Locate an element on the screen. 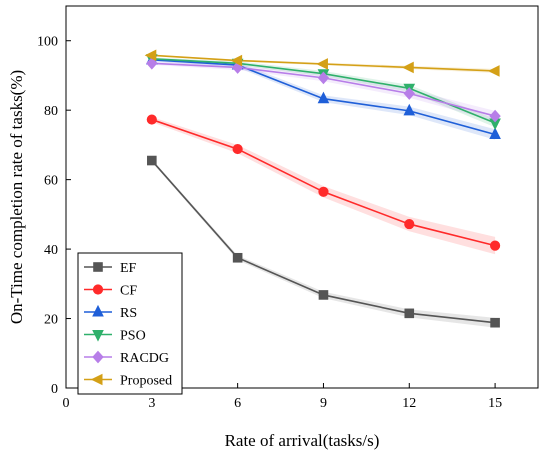  x-tick-label: 6 is located at coordinates (237, 403).